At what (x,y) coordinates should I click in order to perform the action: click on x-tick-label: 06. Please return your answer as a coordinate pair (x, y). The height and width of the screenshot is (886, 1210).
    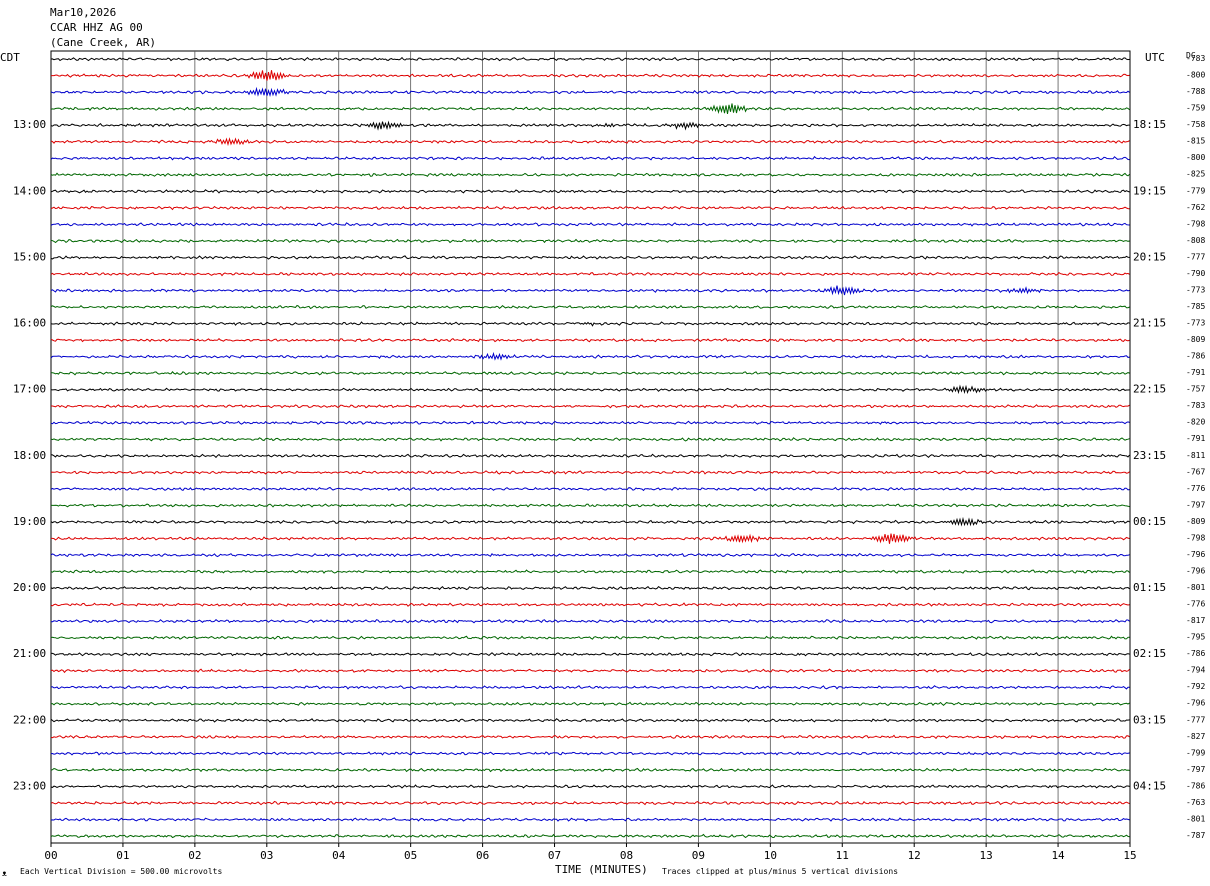
    Looking at the image, I should click on (482, 855).